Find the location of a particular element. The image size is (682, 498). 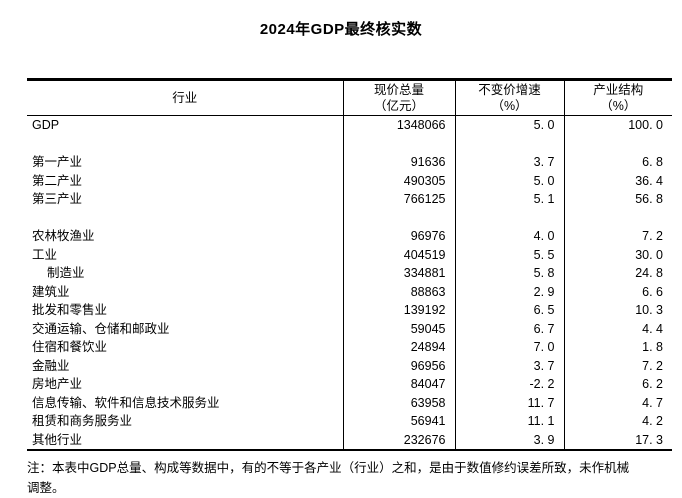

table-row-construction: 建筑业 88863 2. 9 6. 6 is located at coordinates (349, 291).